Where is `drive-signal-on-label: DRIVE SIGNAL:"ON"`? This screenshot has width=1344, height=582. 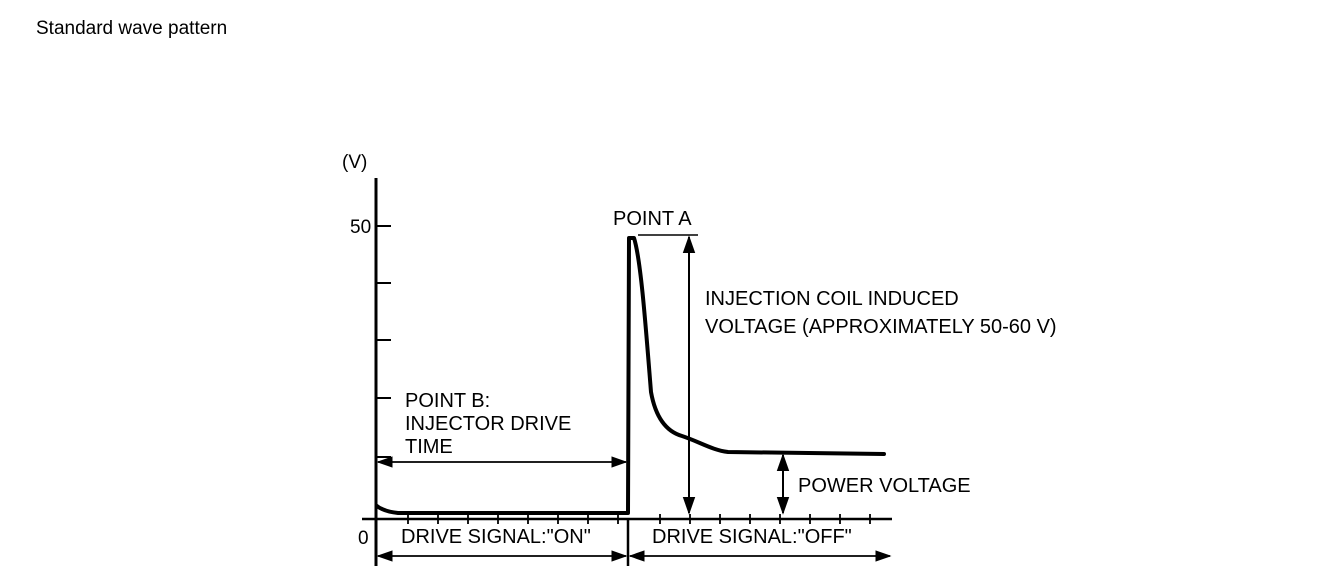 drive-signal-on-label: DRIVE SIGNAL:"ON" is located at coordinates (496, 537).